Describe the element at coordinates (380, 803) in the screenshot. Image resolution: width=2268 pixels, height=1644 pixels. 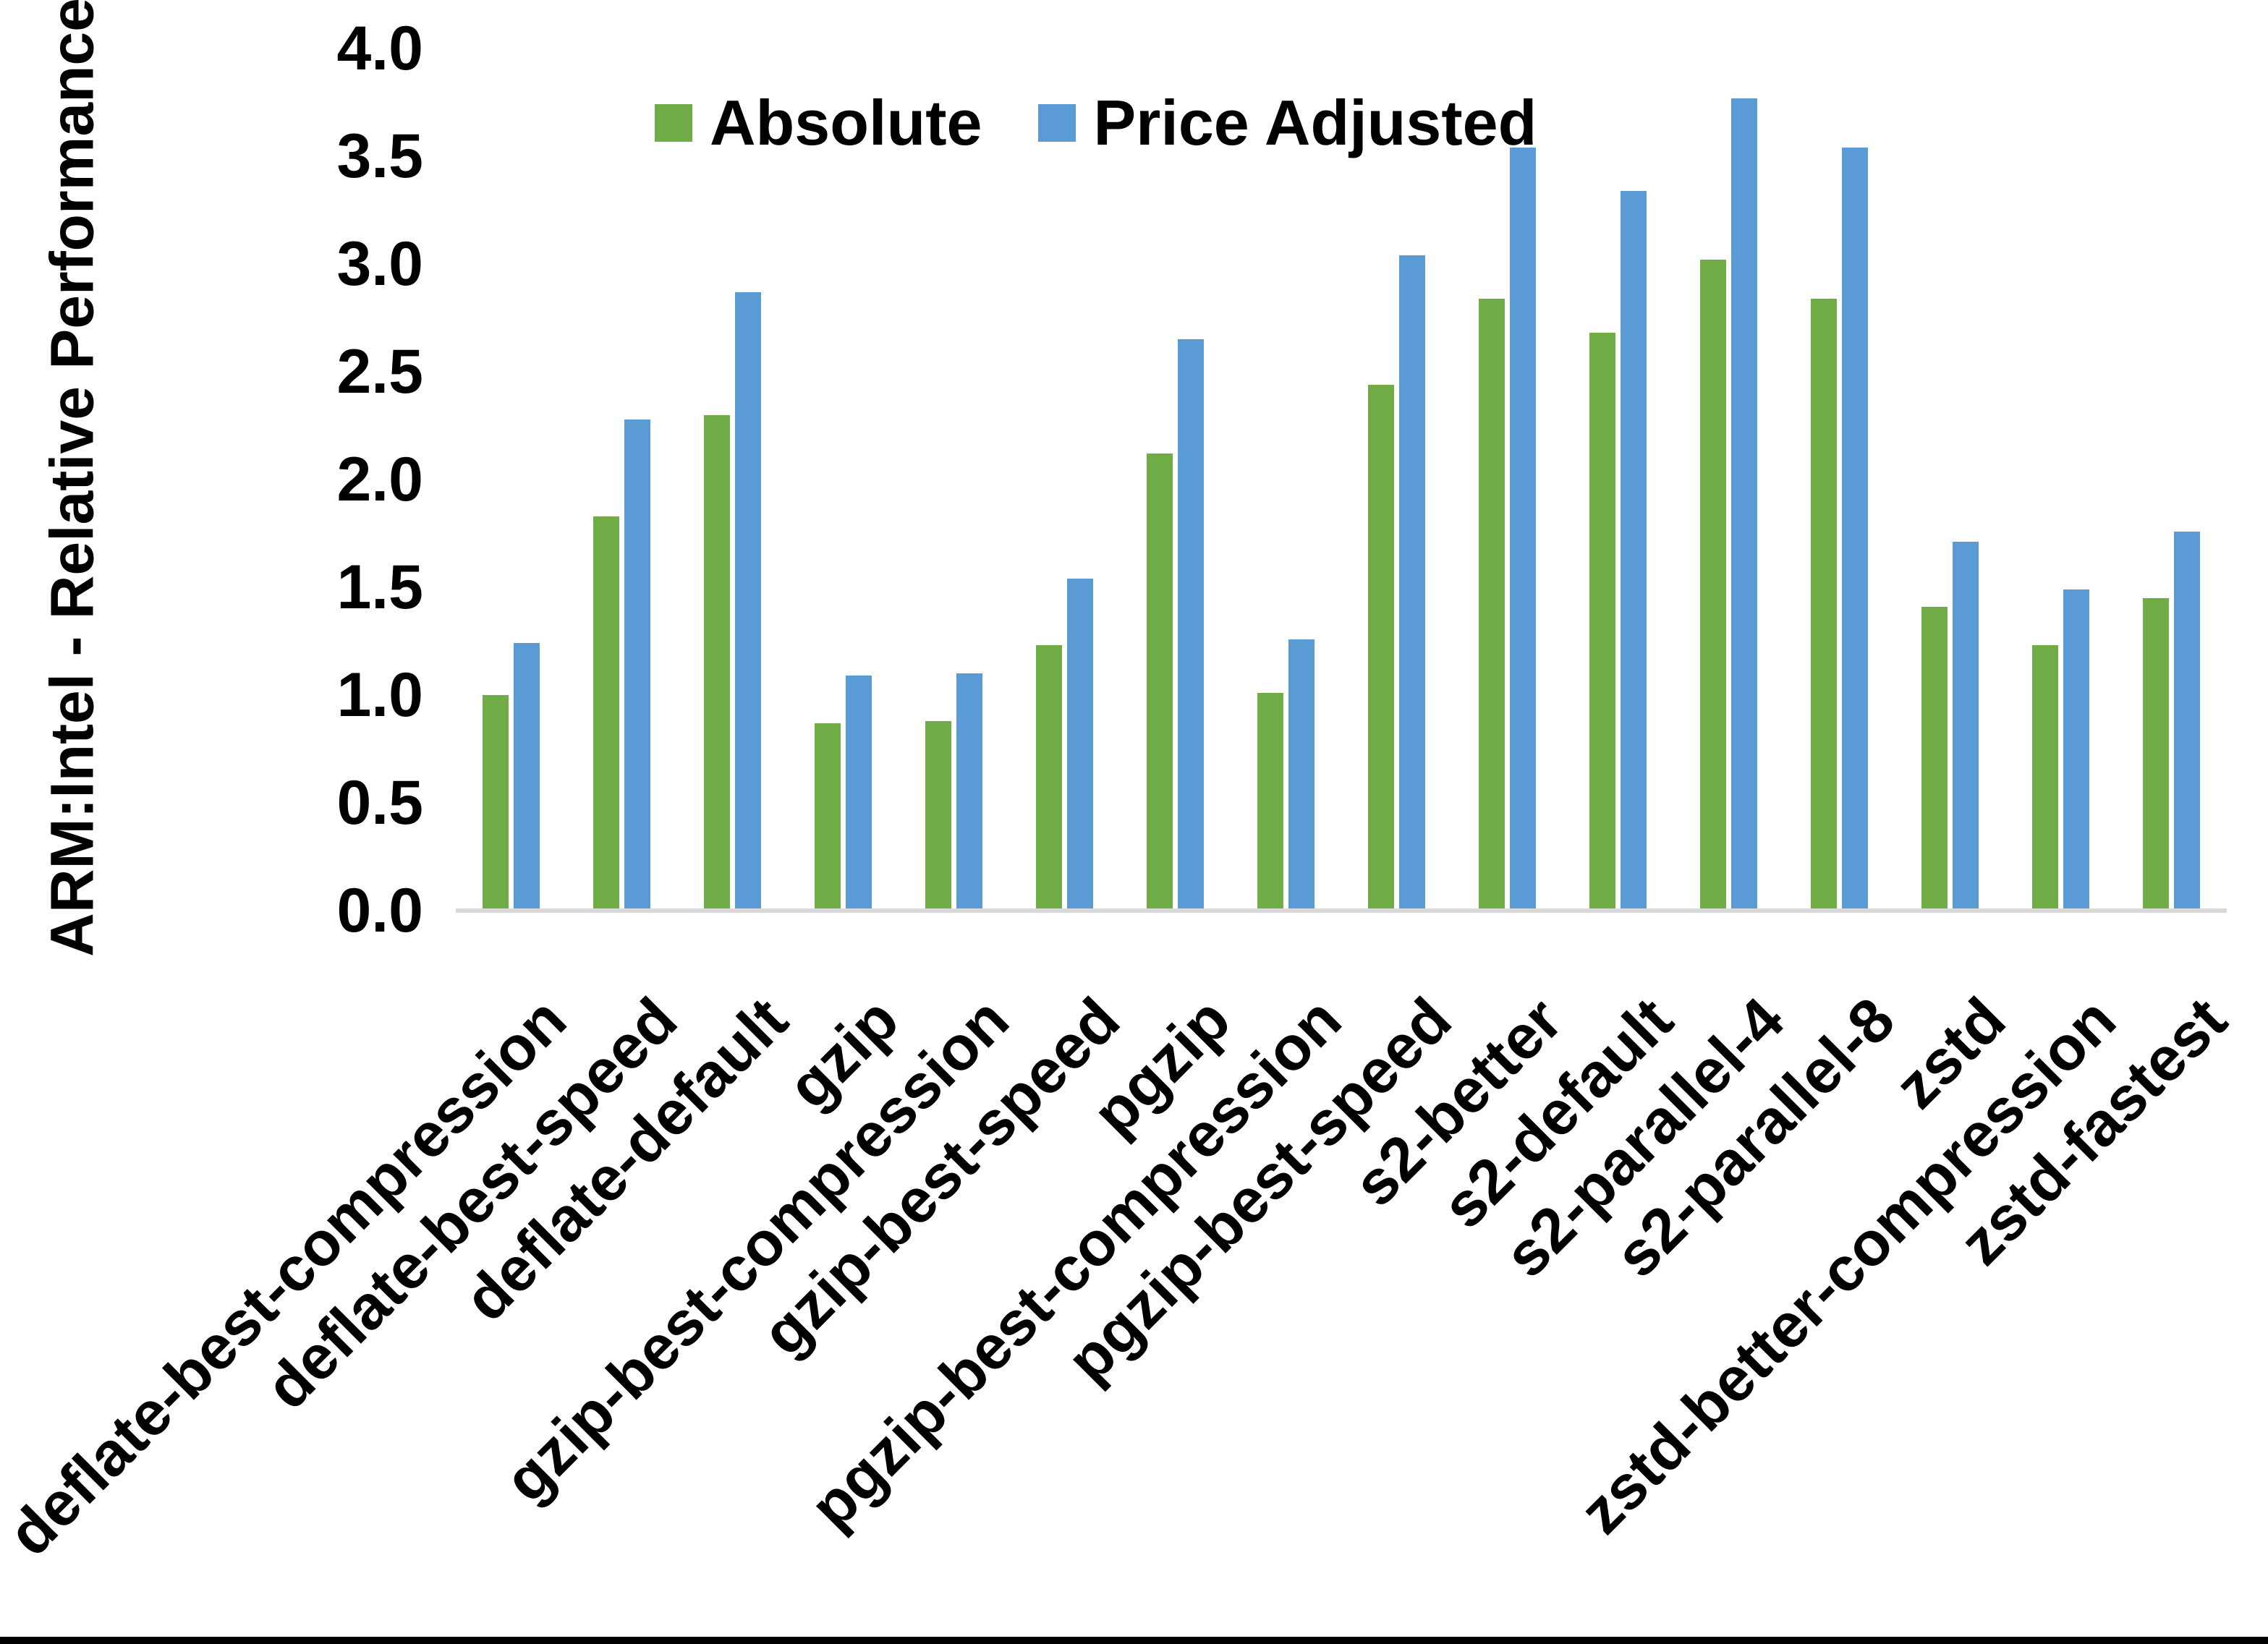
I see `y-tick-0.5: 0.5` at that location.